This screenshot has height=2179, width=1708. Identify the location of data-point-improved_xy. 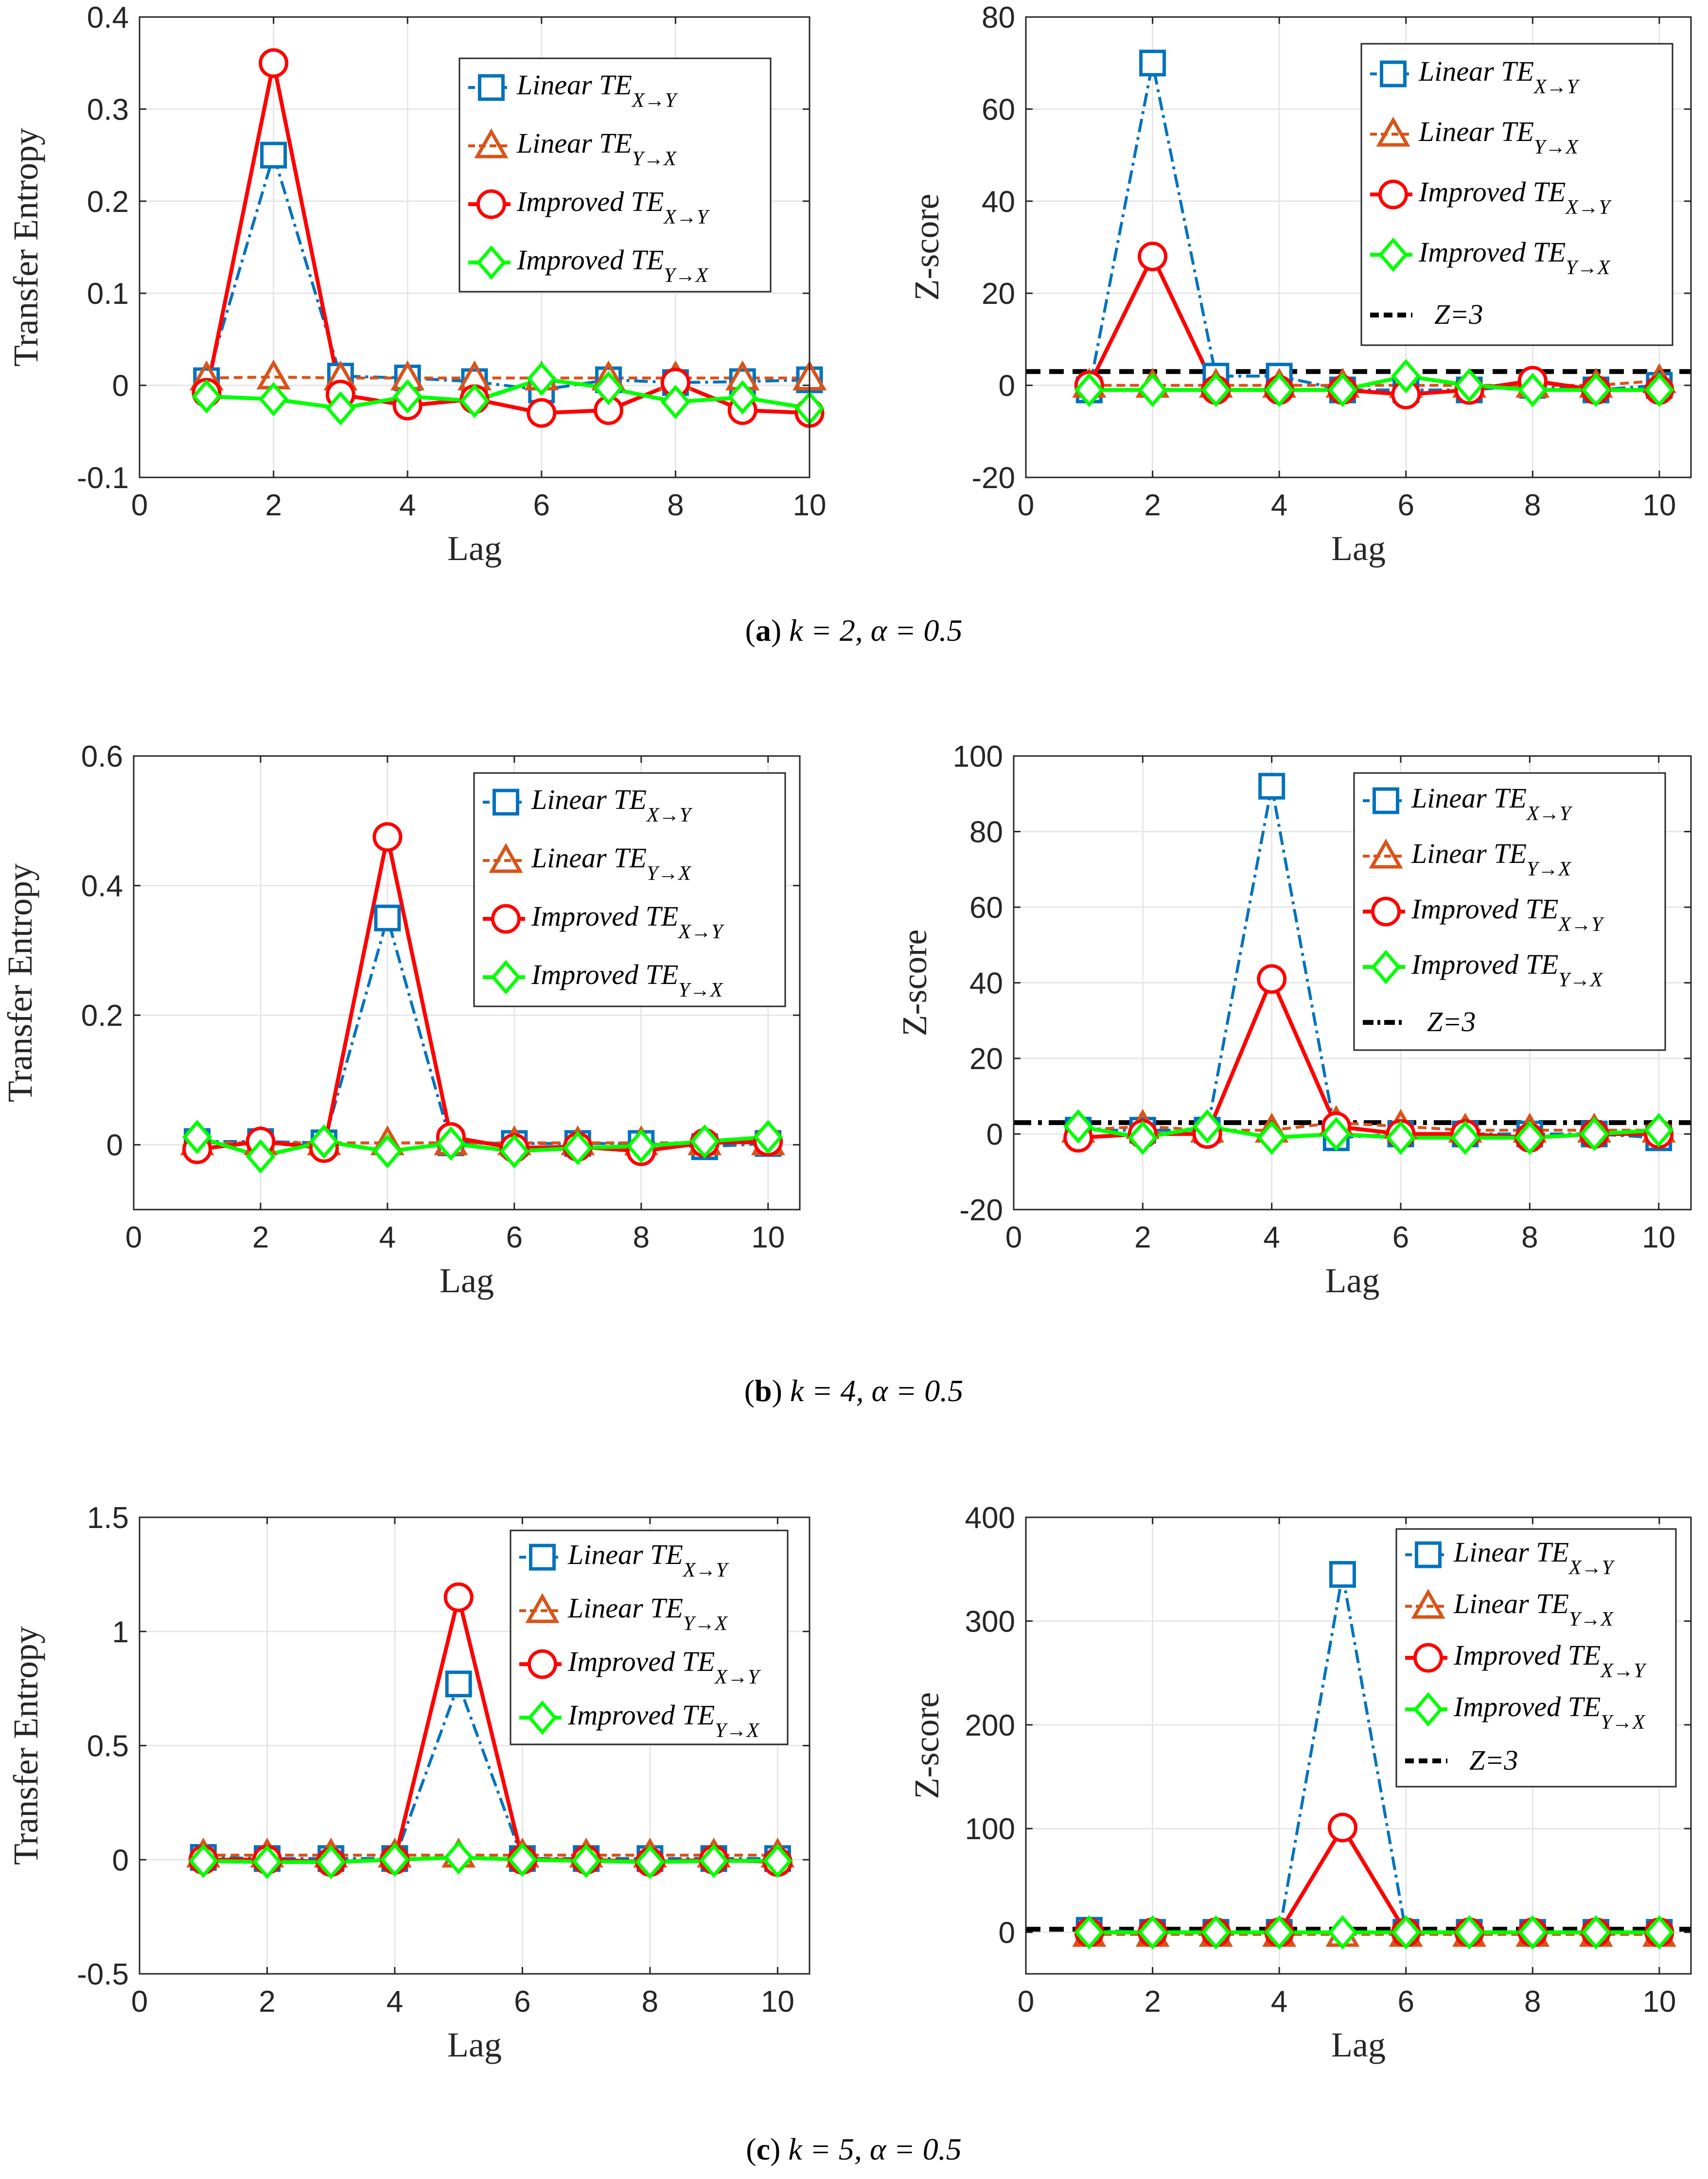
(274, 63).